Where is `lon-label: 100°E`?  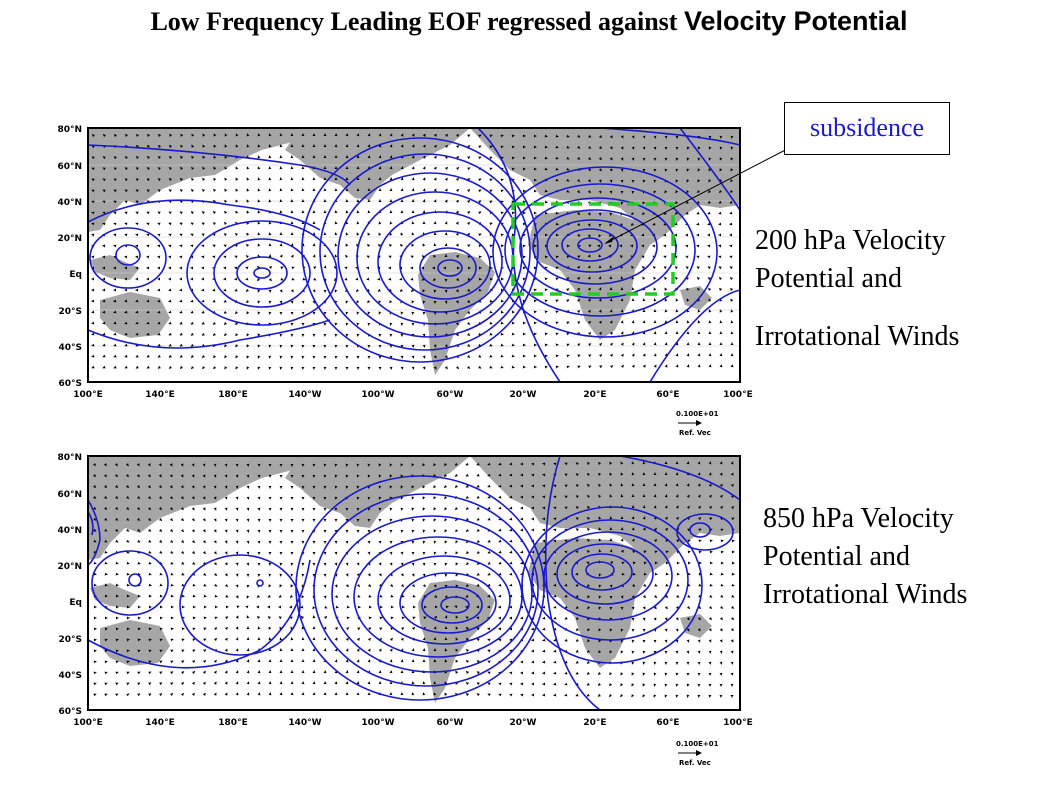 lon-label: 100°E is located at coordinates (737, 395).